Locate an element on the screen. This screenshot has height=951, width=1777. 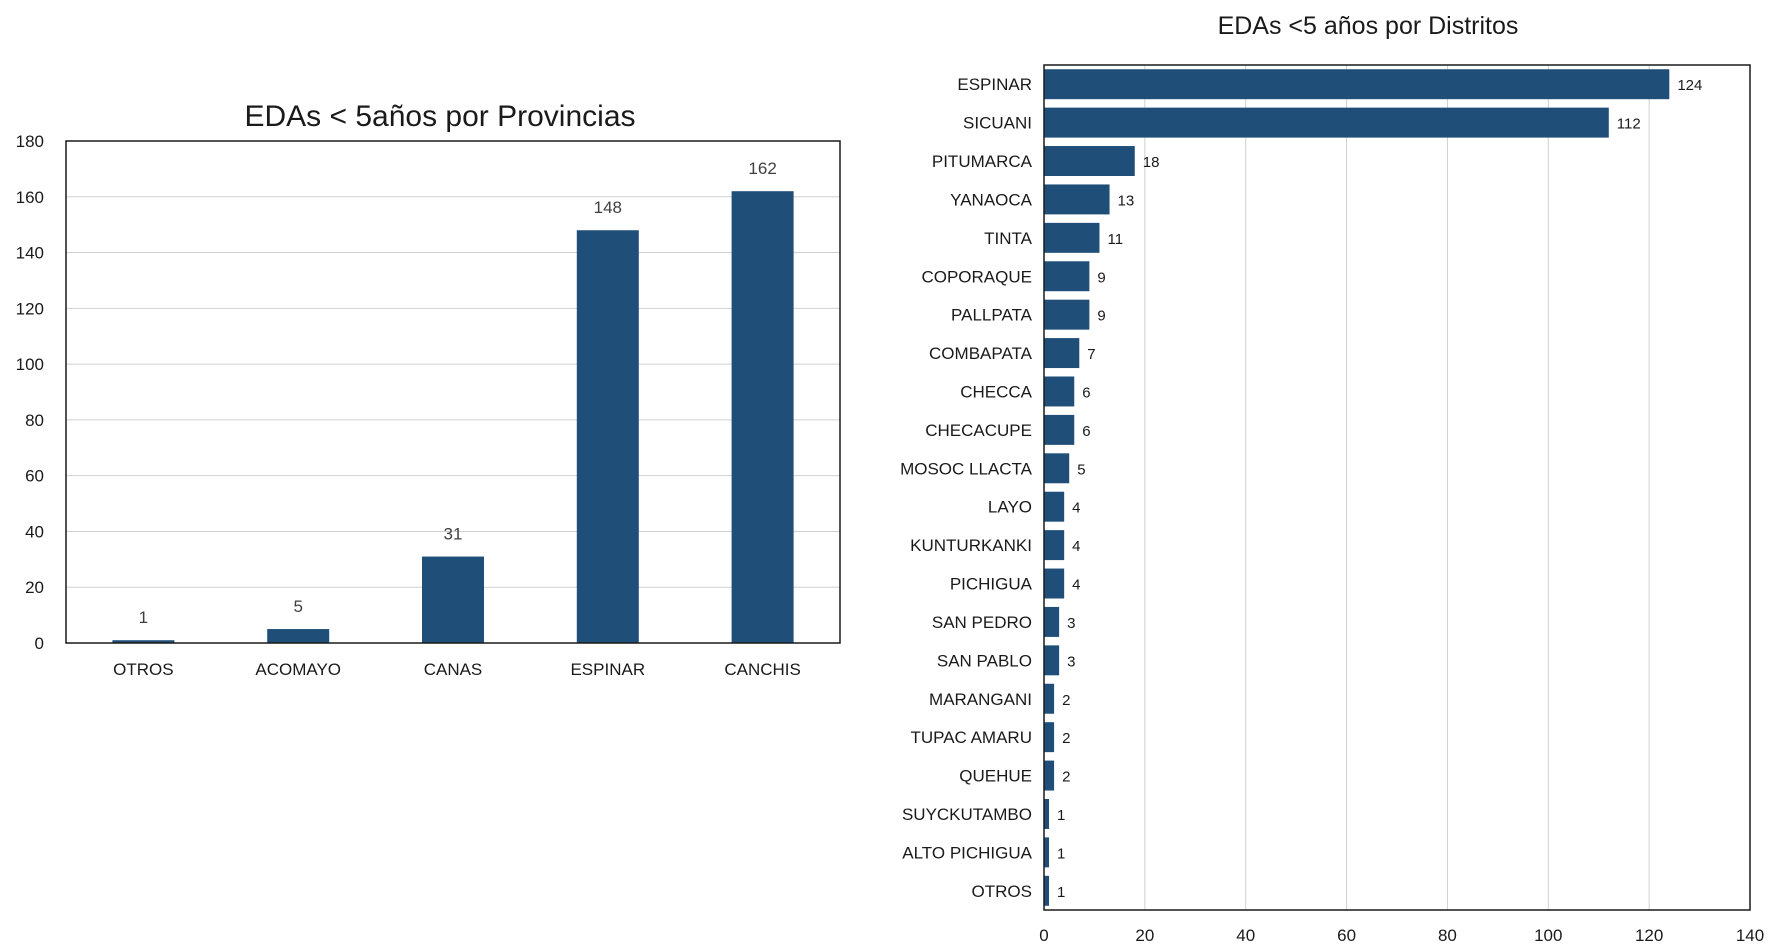
district-x-tick-label: 20 is located at coordinates (1144, 935).